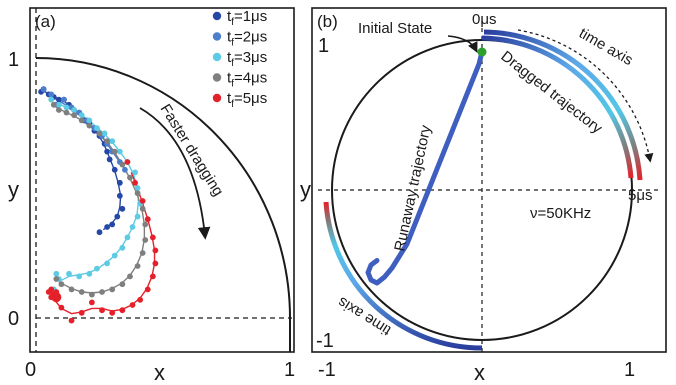 The height and width of the screenshot is (385, 676). Describe the element at coordinates (56, 297) in the screenshot. I see `start-cluster-marker` at that location.